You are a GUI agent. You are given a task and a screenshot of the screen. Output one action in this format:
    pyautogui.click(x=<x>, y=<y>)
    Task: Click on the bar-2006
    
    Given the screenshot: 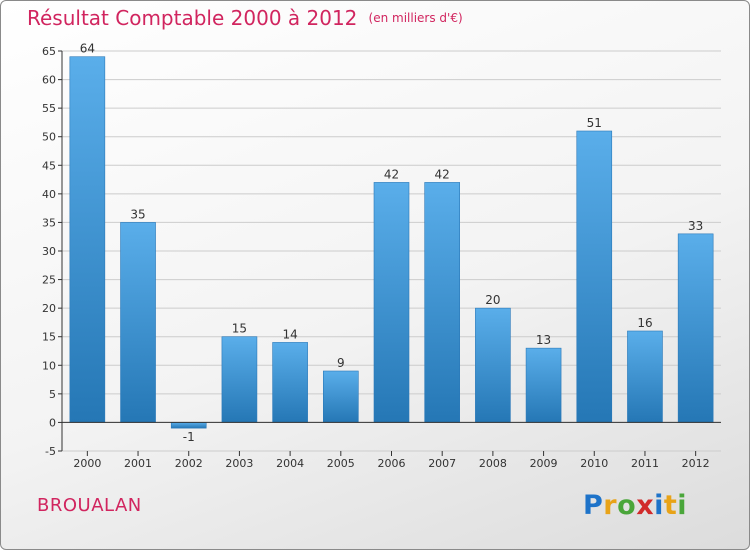 What is the action you would take?
    pyautogui.click(x=391, y=302)
    